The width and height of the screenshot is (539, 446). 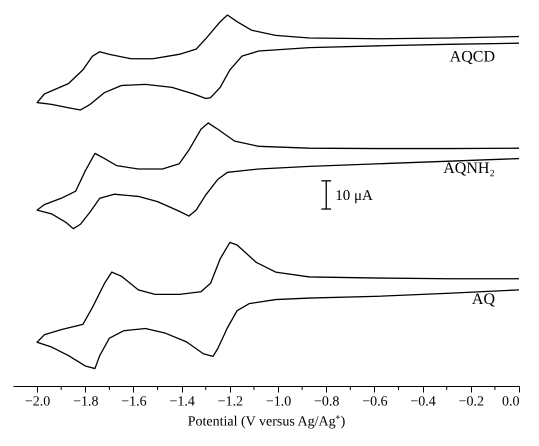 What do you see at coordinates (472, 57) in the screenshot?
I see `series-label: AQCD` at bounding box center [472, 57].